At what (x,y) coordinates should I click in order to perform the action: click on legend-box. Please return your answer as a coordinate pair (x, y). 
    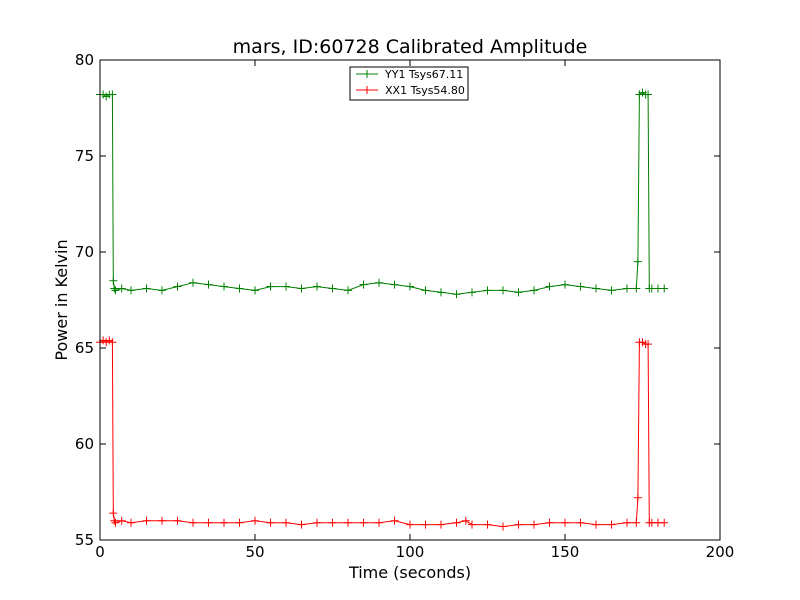
    Looking at the image, I should click on (409, 83).